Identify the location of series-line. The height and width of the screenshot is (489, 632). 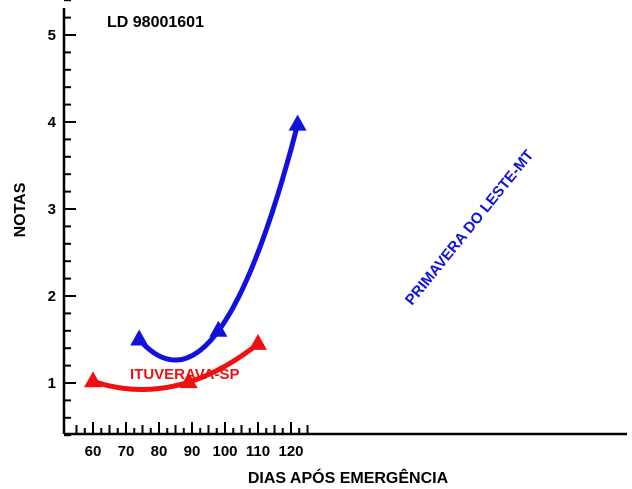
(175, 366).